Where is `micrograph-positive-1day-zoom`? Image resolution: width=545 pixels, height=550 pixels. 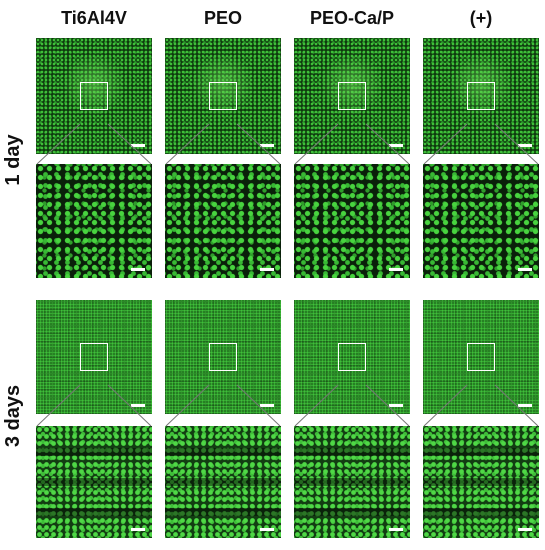 micrograph-positive-1day-zoom is located at coordinates (481, 221).